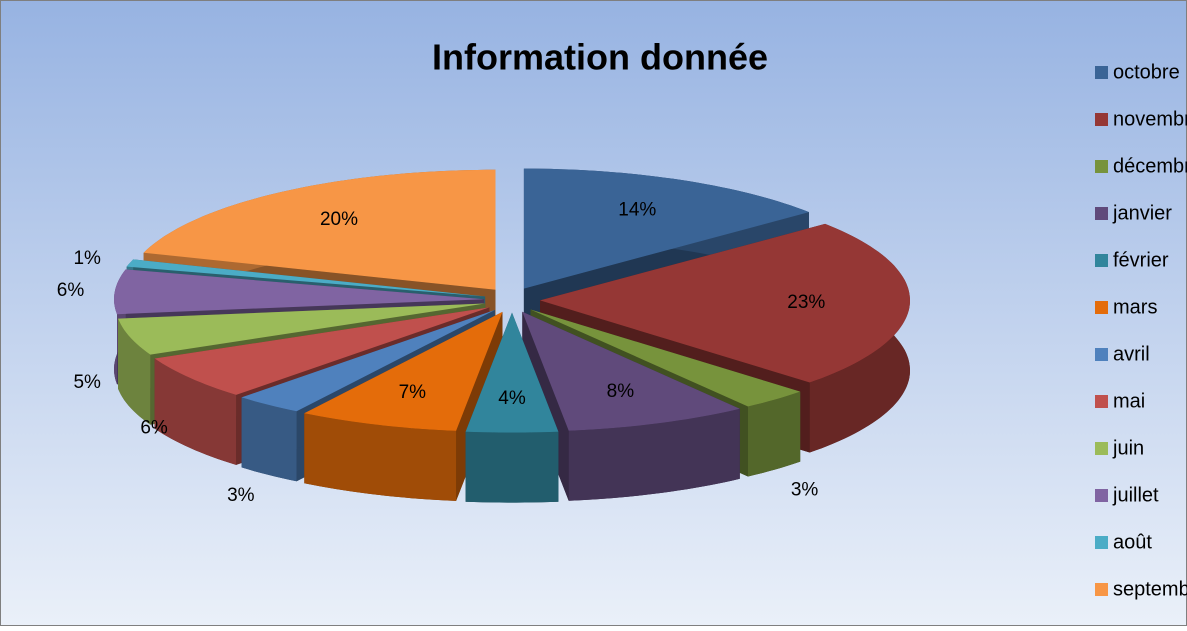 The width and height of the screenshot is (1187, 631). Describe the element at coordinates (1128, 448) in the screenshot. I see `legend-label: juin` at that location.